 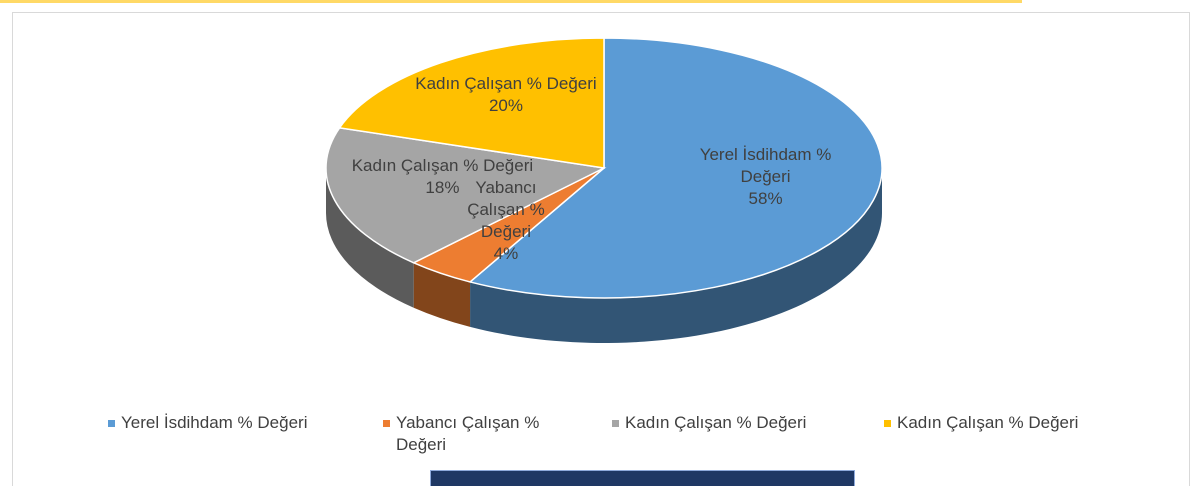 I want to click on data-label: Yabancı Çalışan % Değeri 4%, so click(x=506, y=221).